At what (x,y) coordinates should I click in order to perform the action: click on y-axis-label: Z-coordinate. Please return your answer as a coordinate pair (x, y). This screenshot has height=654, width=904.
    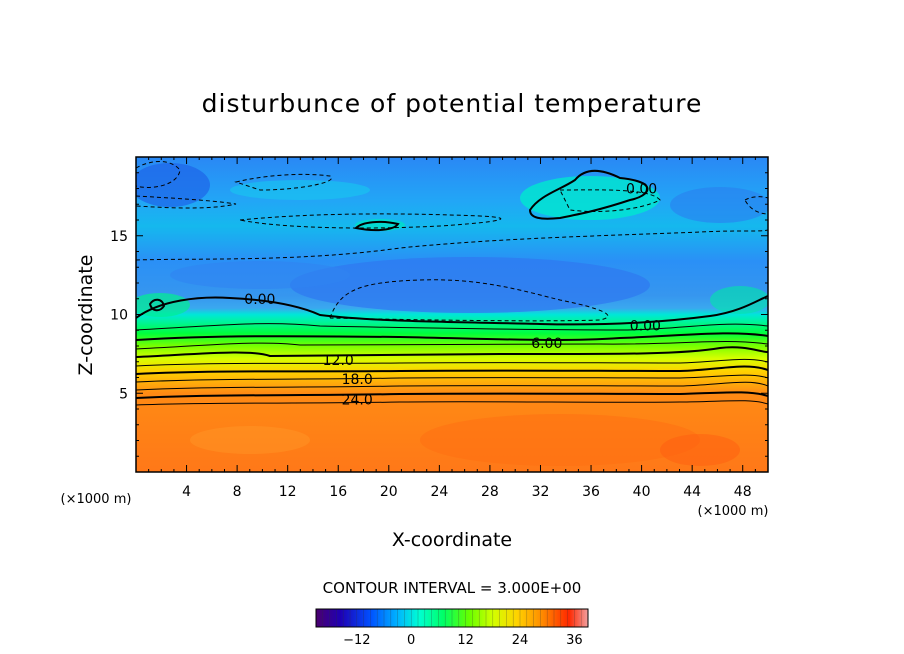
    Looking at the image, I should click on (86, 315).